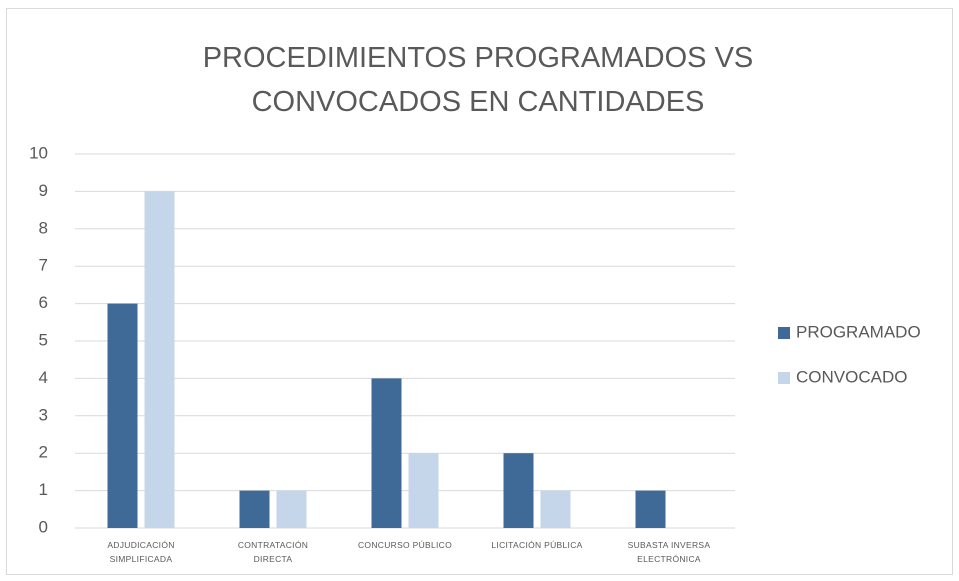 This screenshot has height=581, width=959. Describe the element at coordinates (38, 152) in the screenshot. I see `y-tick-label: 10` at that location.